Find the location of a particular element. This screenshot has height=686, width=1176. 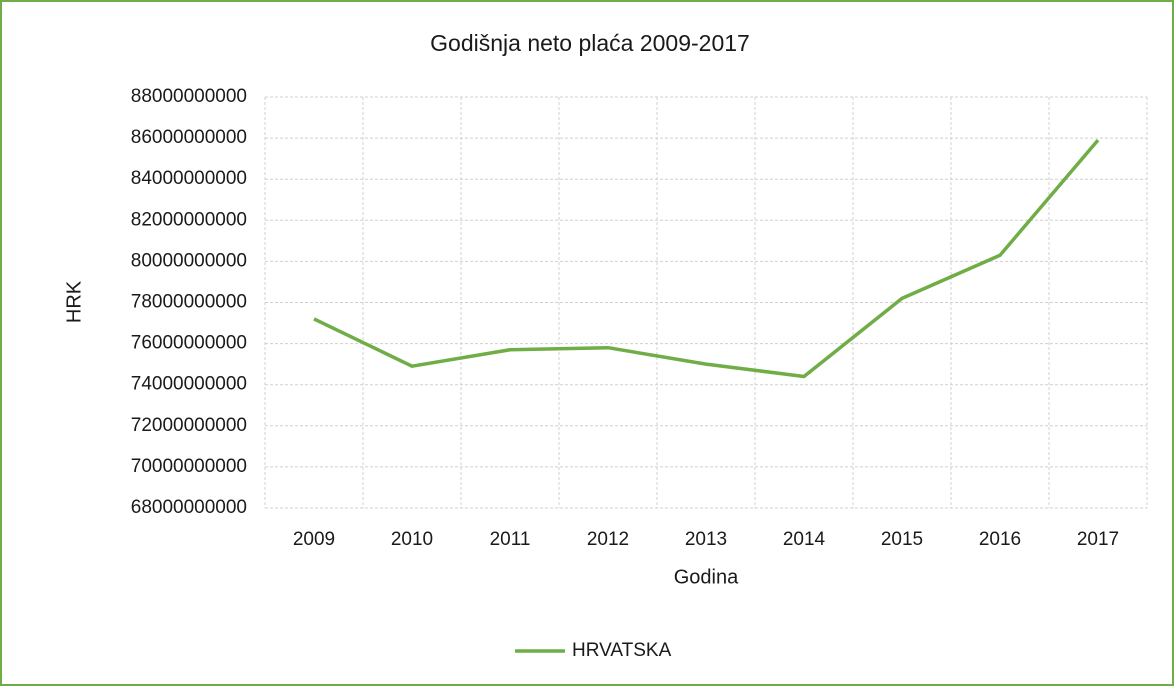

x-tick-label: 2009 is located at coordinates (314, 539).